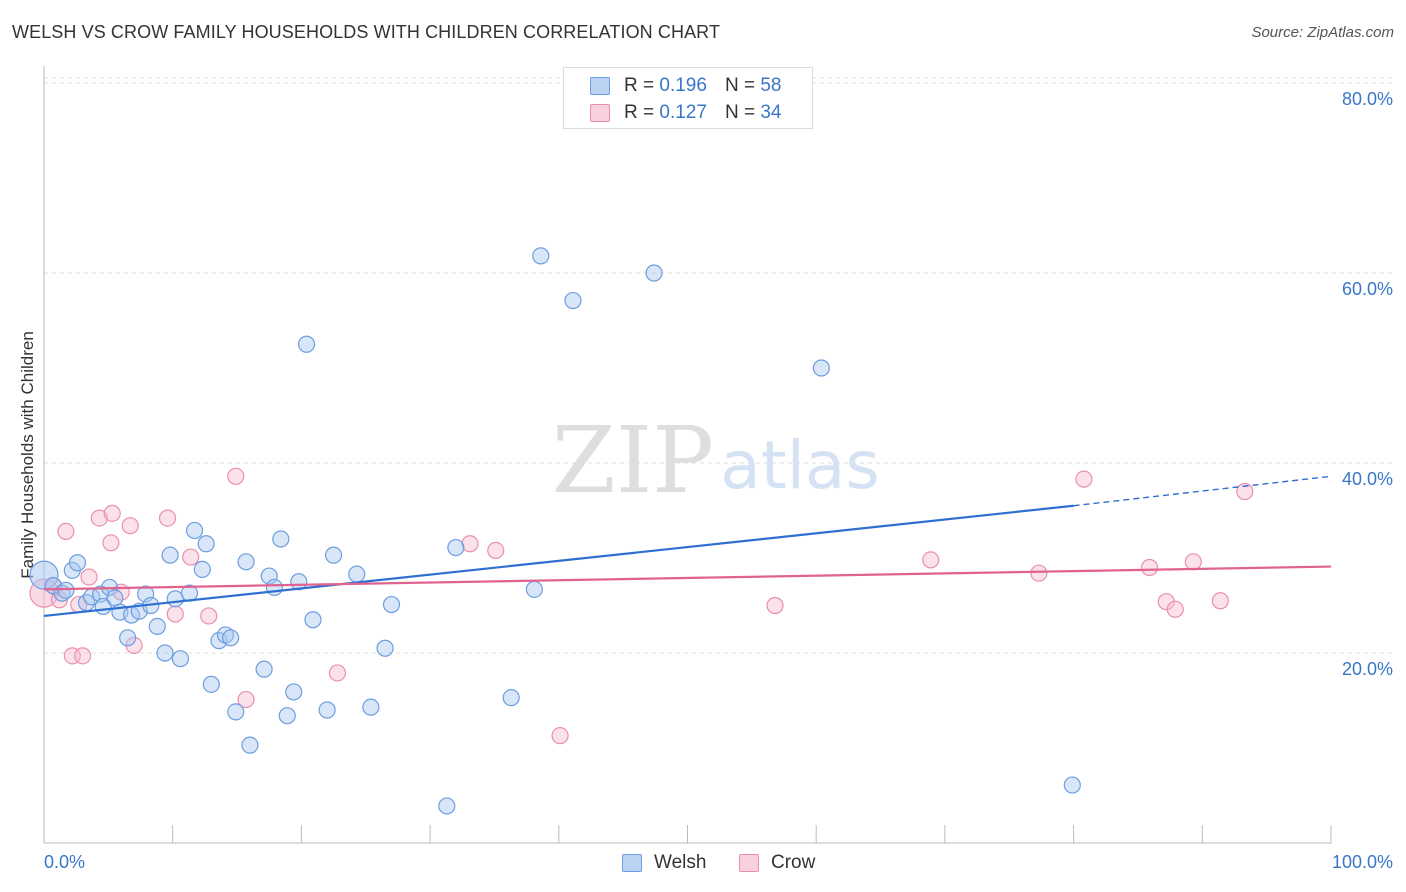 This screenshot has height=892, width=1406. Describe the element at coordinates (771, 85) in the screenshot. I see `welsh-n-value: 58` at that location.